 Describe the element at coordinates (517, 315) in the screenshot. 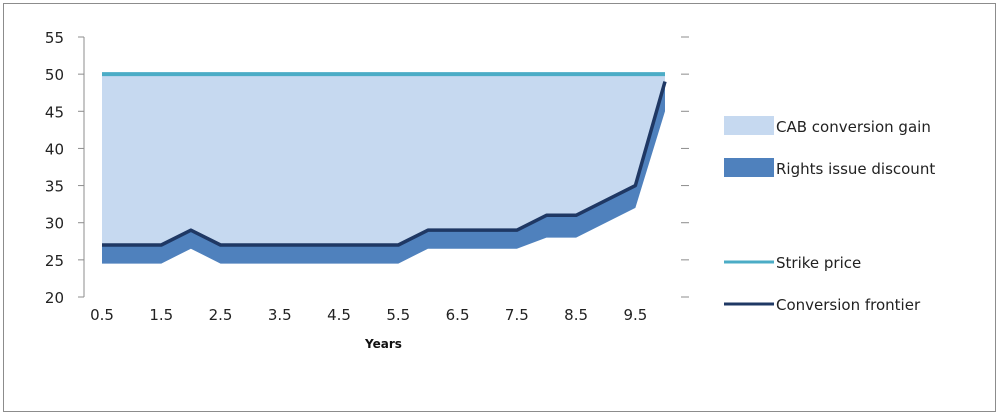

I see `x-tick-label: 7.5` at that location.